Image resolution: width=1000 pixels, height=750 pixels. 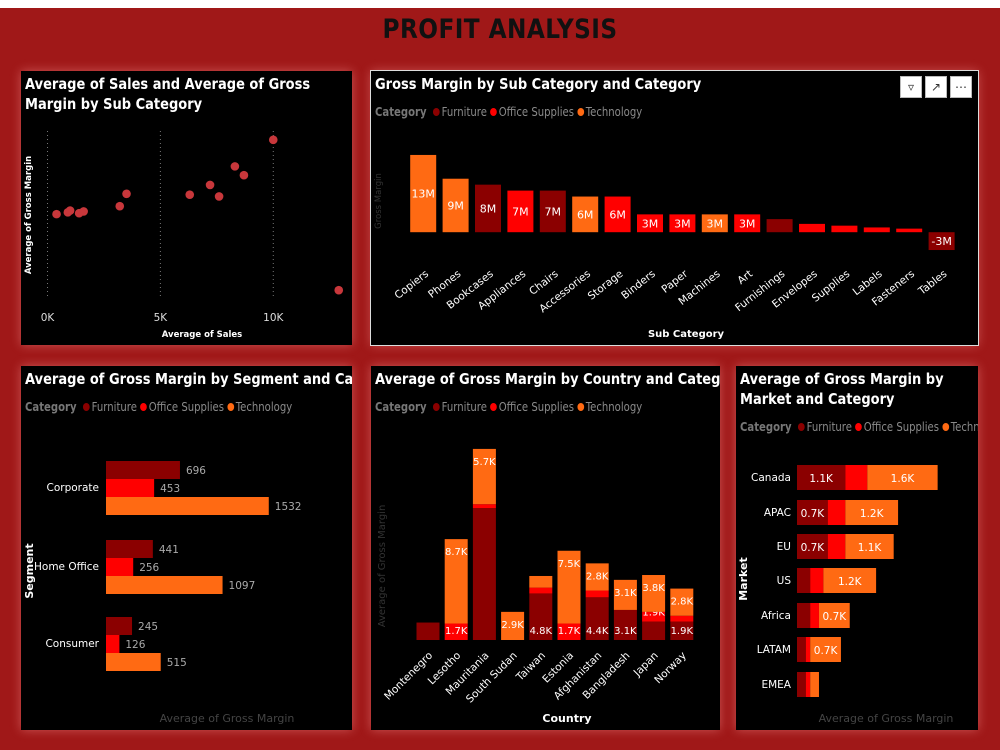 I want to click on x-tick-label: Binders, so click(x=638, y=285).